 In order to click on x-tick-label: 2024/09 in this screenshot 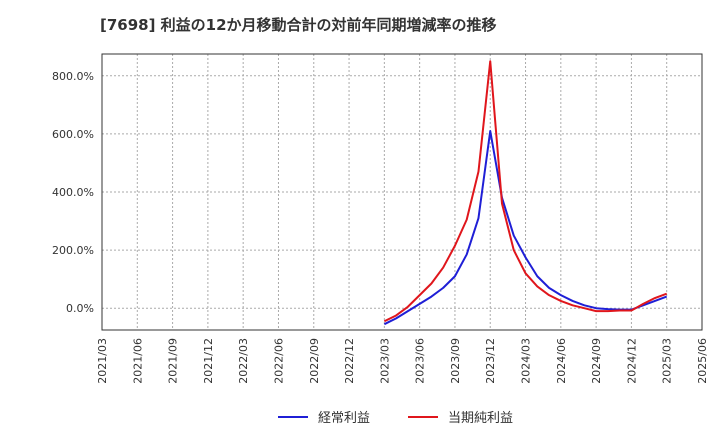, I will do `click(596, 361)`.